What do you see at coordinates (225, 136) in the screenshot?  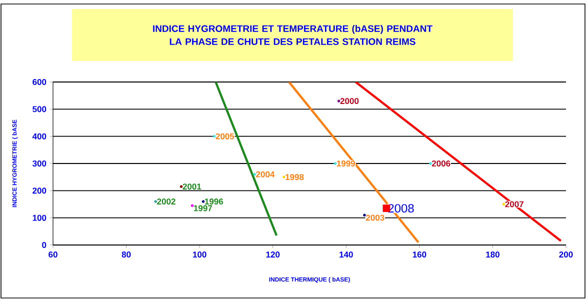 I see `series-label: 2005` at bounding box center [225, 136].